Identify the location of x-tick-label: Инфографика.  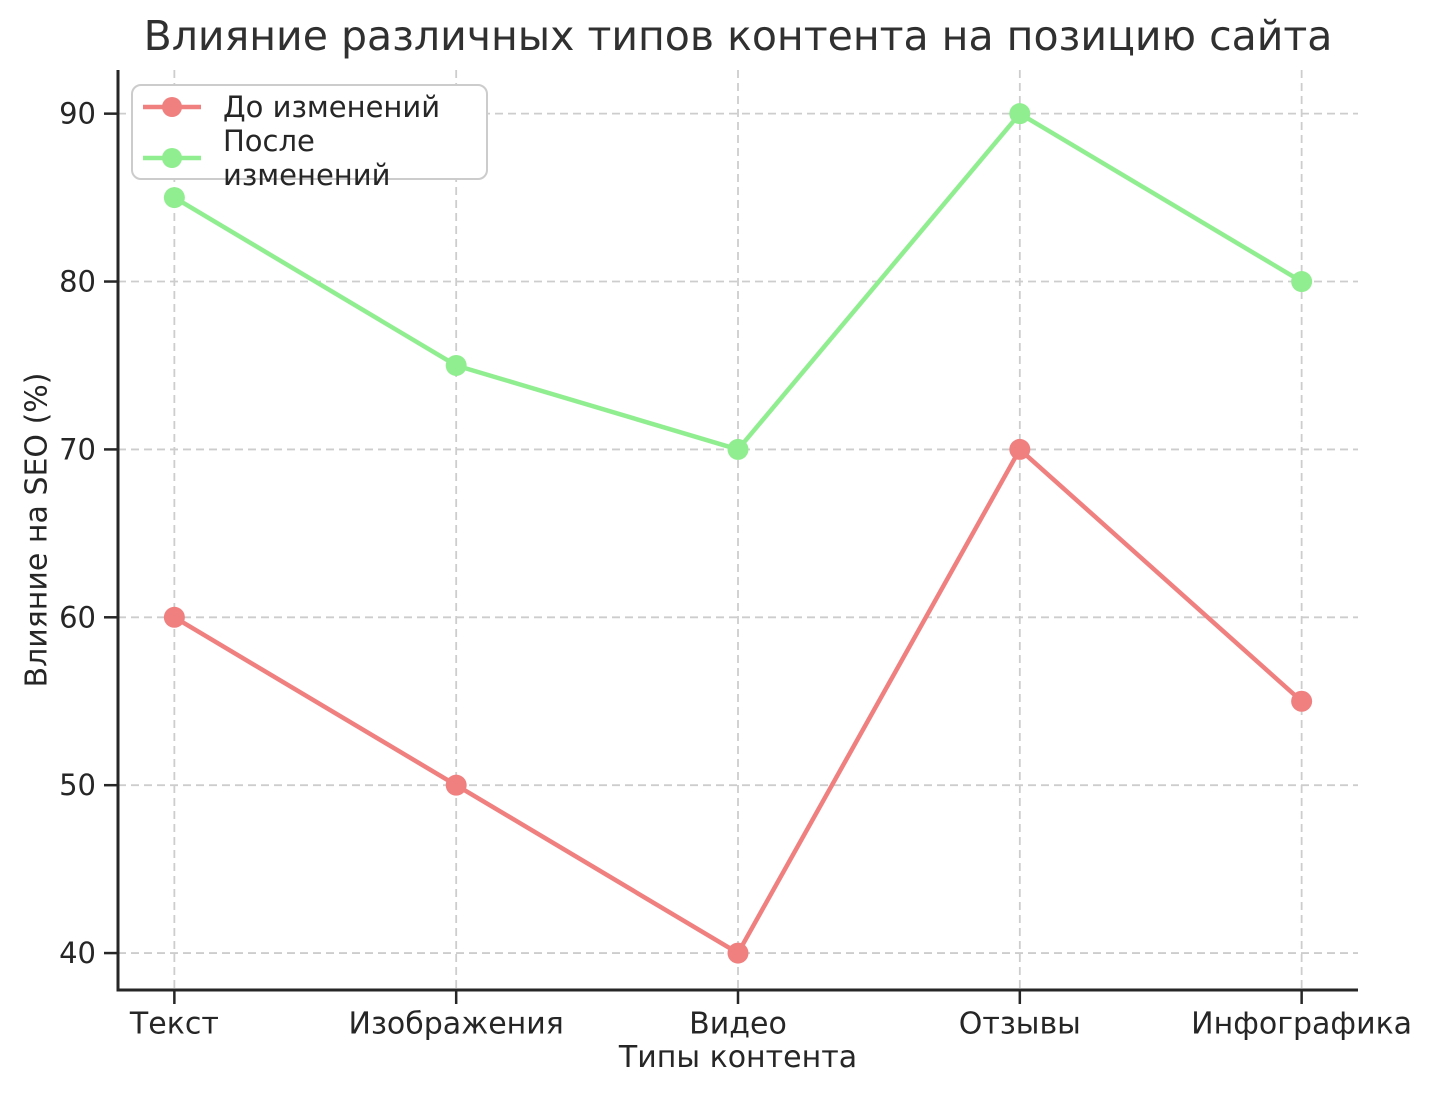
(1301, 1024).